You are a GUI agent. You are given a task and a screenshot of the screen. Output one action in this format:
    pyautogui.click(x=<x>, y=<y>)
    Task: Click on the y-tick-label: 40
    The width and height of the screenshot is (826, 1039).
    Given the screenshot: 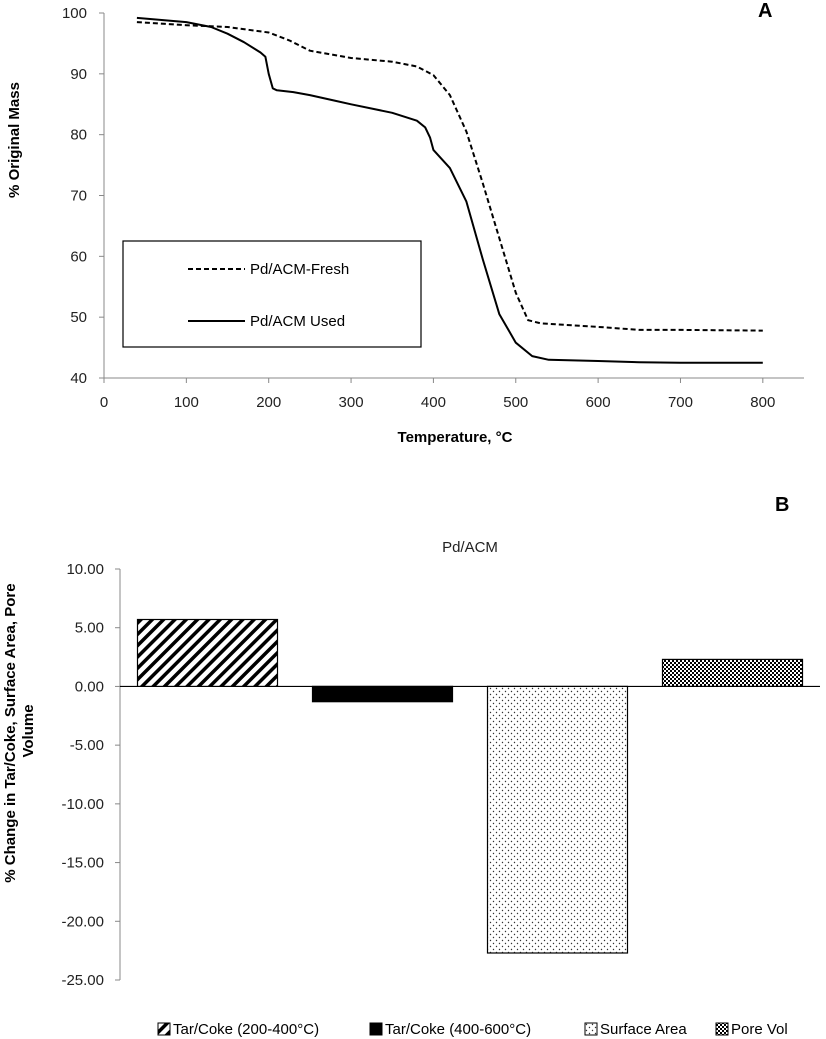 What is the action you would take?
    pyautogui.click(x=78, y=378)
    